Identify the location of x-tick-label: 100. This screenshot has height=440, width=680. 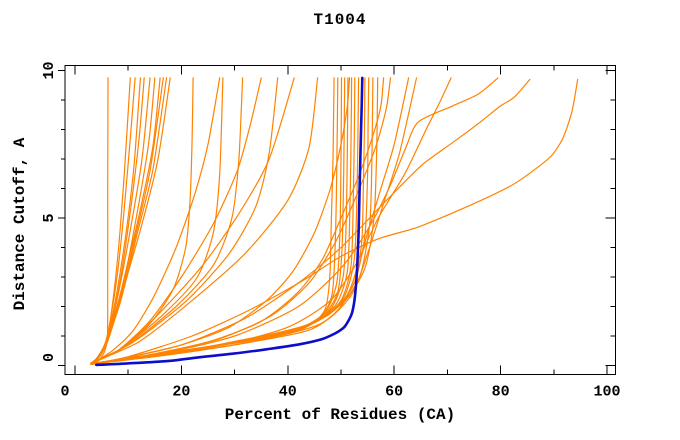
(606, 392).